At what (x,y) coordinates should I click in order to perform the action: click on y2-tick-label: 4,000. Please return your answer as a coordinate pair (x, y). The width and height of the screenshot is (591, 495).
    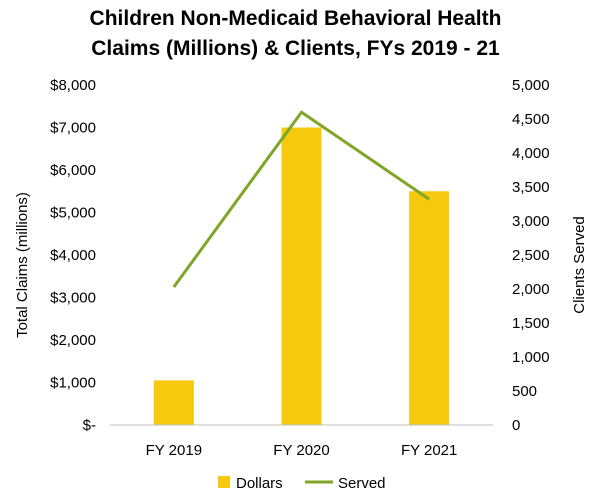
    Looking at the image, I should click on (531, 153).